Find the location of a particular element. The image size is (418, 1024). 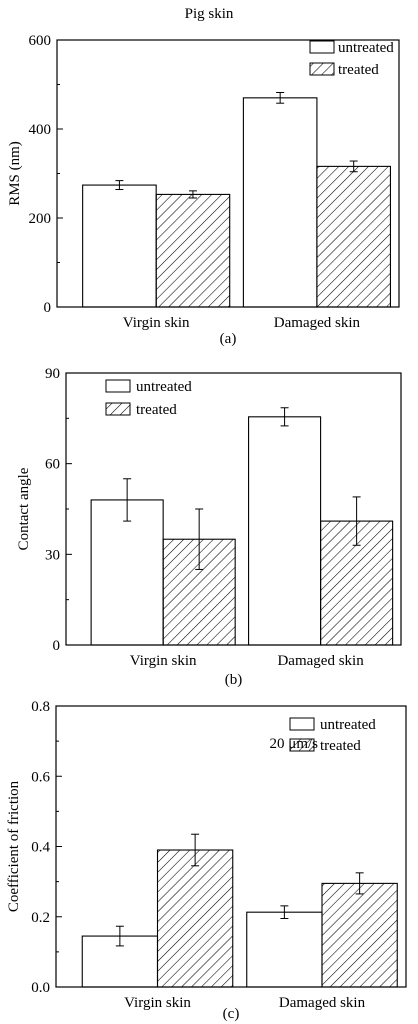

y-axis-label: Contact angle is located at coordinates (24, 508).